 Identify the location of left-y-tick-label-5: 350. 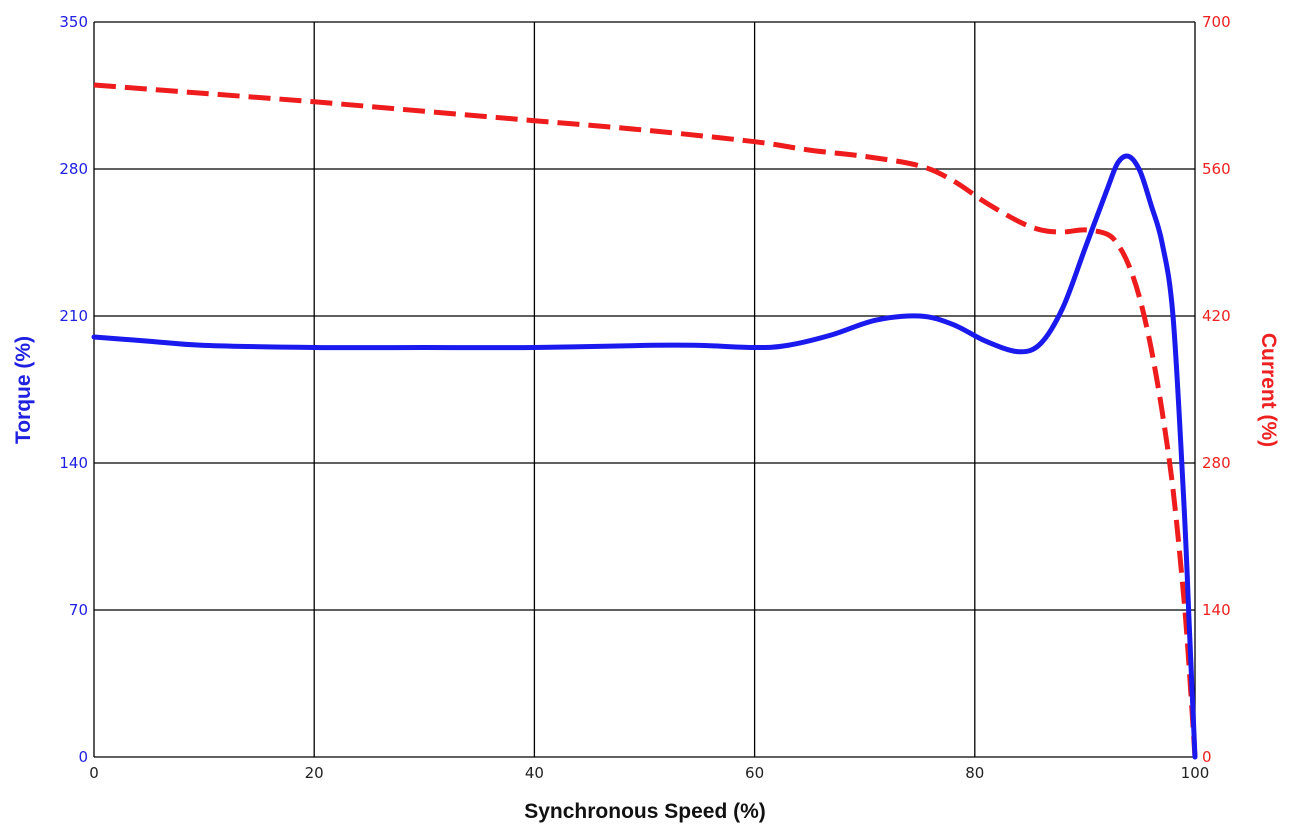
(73, 22).